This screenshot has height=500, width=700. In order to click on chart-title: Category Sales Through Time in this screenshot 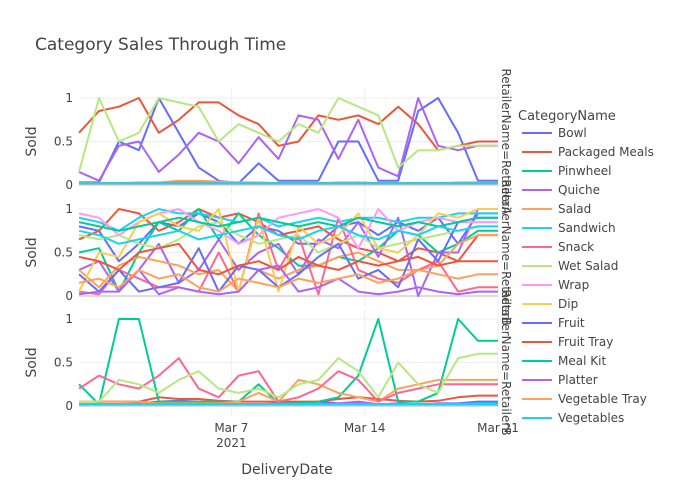, I will do `click(160, 45)`.